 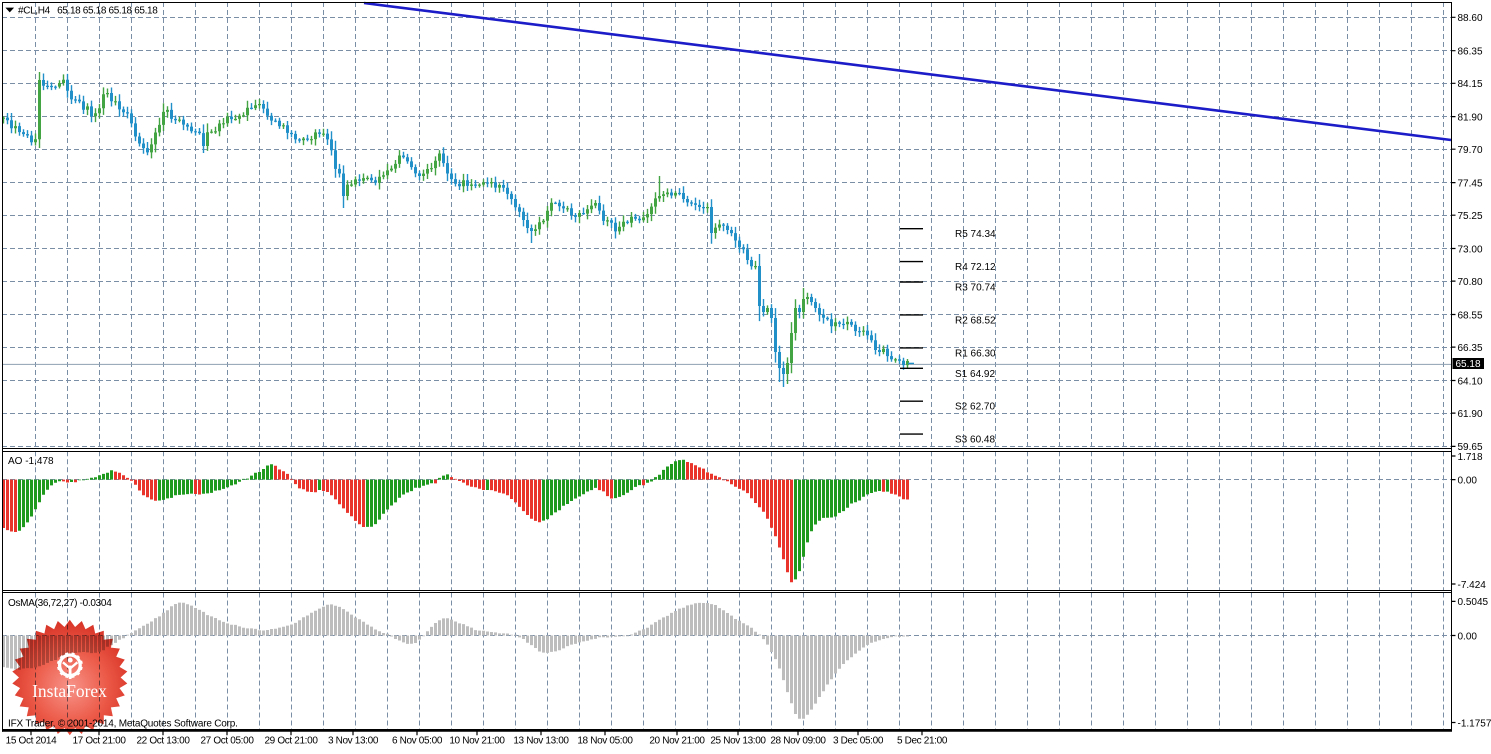 What do you see at coordinates (975, 288) in the screenshot?
I see `svg-text: R3 70.74` at bounding box center [975, 288].